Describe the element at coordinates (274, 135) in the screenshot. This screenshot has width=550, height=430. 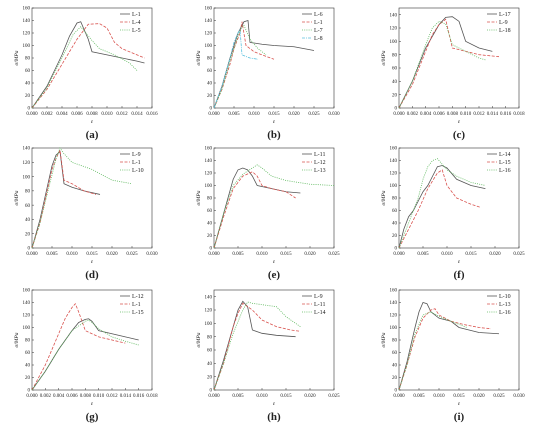
I see `panel-label: (b)` at that location.